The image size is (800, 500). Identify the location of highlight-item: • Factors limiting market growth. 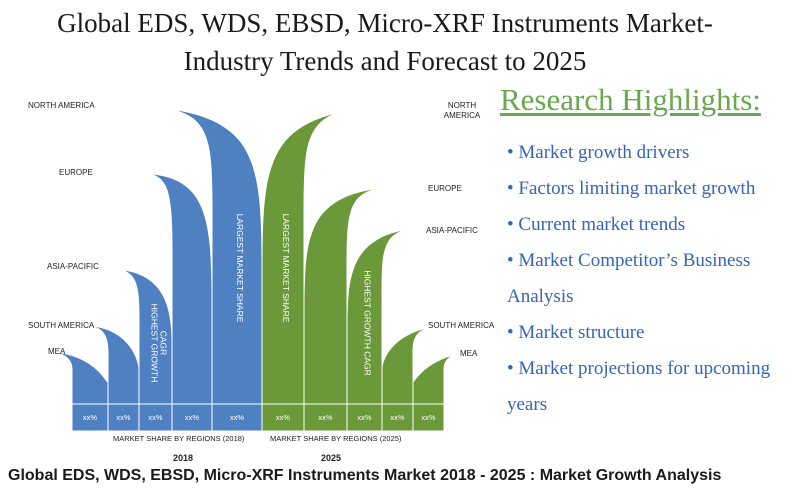
(631, 188).